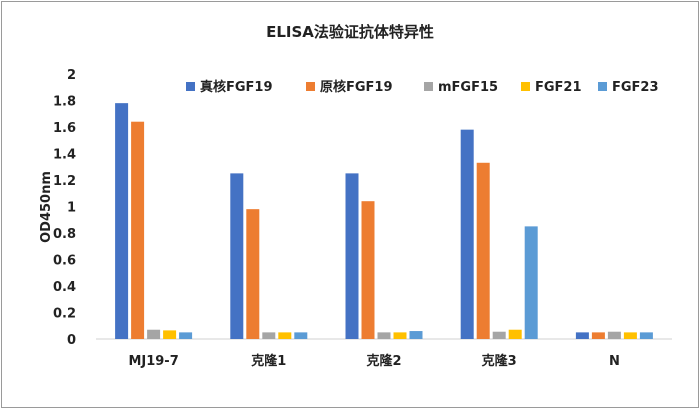  I want to click on y-tick-label: 0, so click(71, 340).